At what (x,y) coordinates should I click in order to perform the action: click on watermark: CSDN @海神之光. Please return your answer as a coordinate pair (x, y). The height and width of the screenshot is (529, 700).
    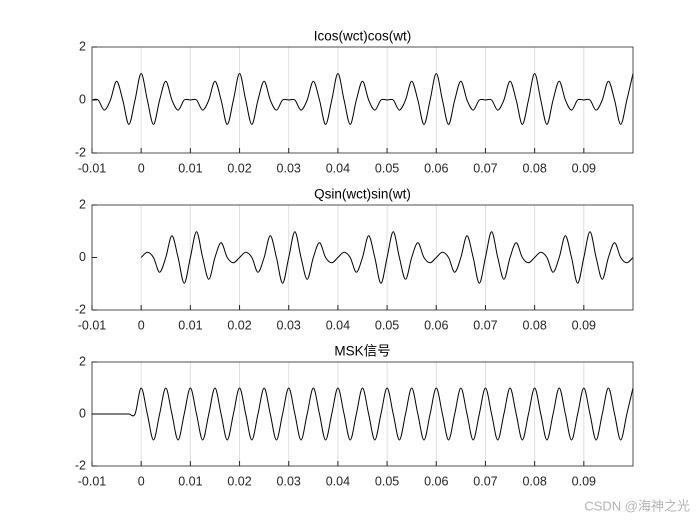
    Looking at the image, I should click on (637, 505).